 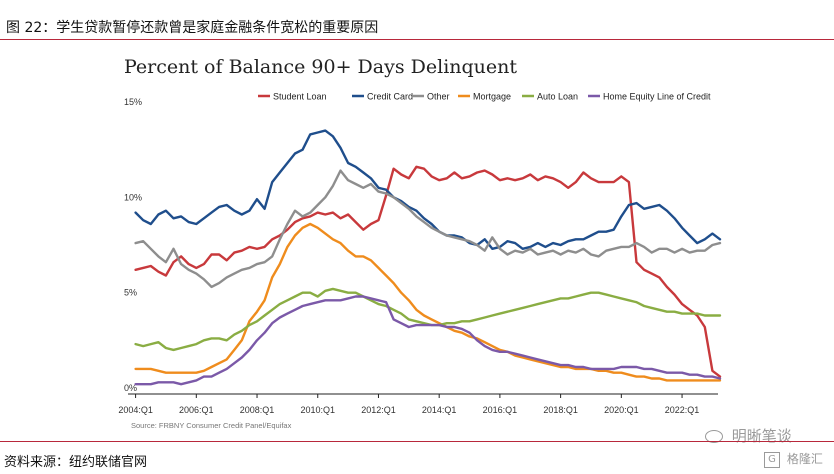 What do you see at coordinates (76, 462) in the screenshot?
I see `source-note: 资料来源：纽约联储官网` at bounding box center [76, 462].